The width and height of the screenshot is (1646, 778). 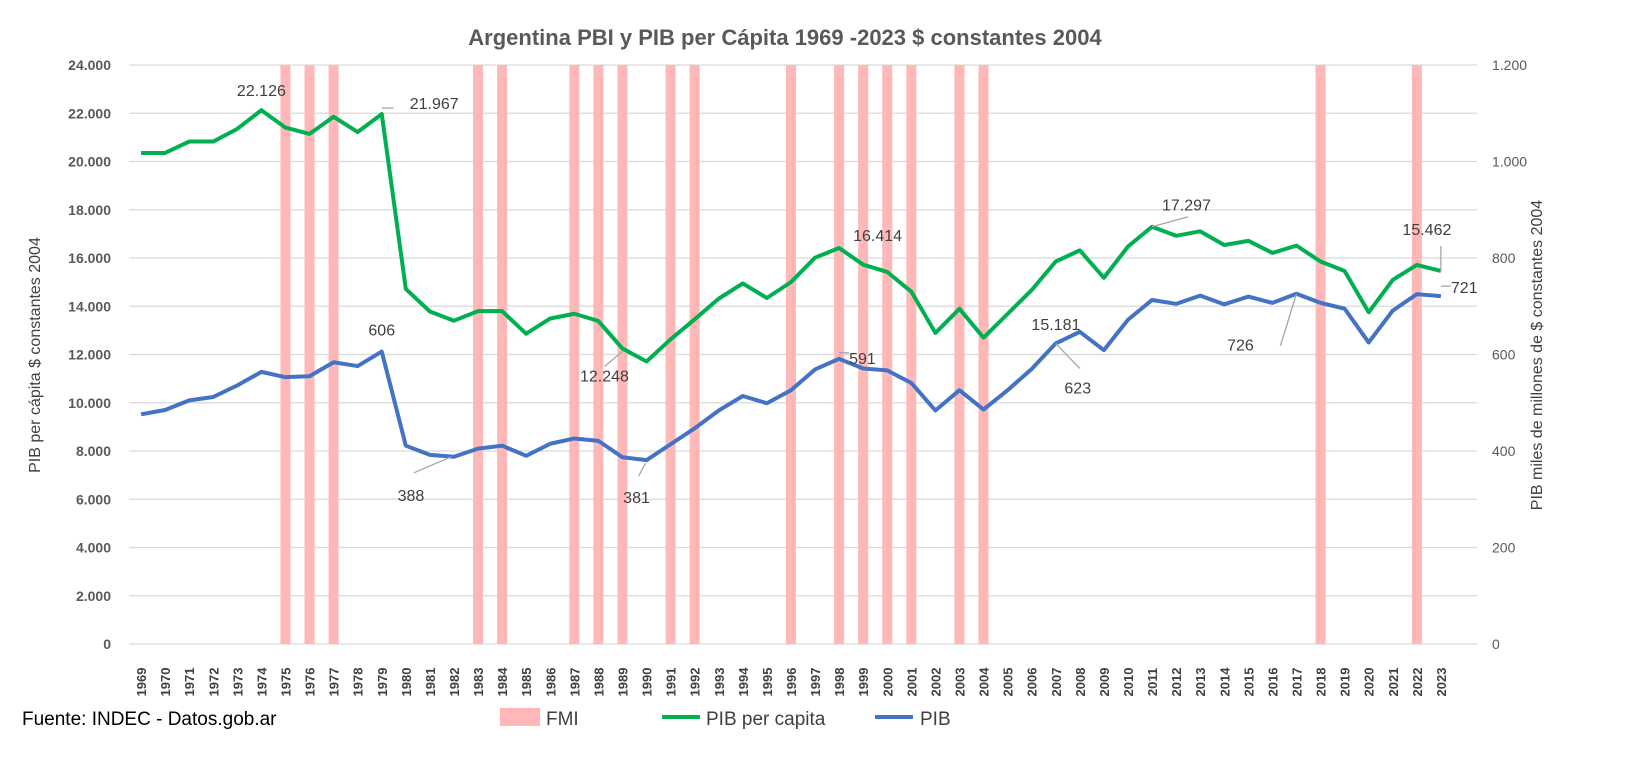 What do you see at coordinates (382, 682) in the screenshot?
I see `x-tick-label: 1979` at bounding box center [382, 682].